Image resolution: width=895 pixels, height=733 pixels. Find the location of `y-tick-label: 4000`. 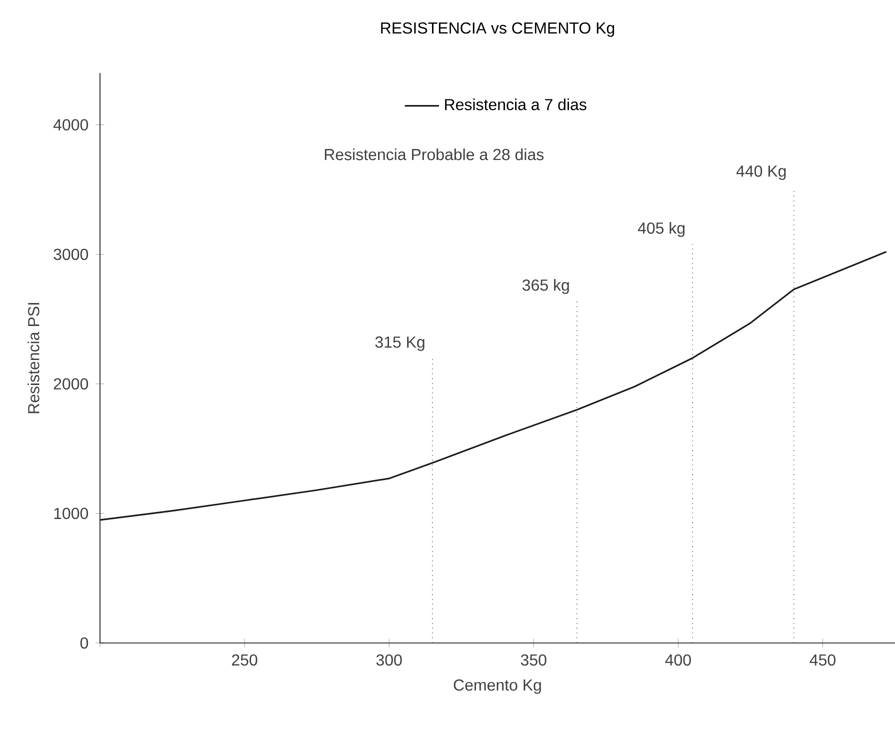

y-tick-label: 4000 is located at coordinates (70, 124).